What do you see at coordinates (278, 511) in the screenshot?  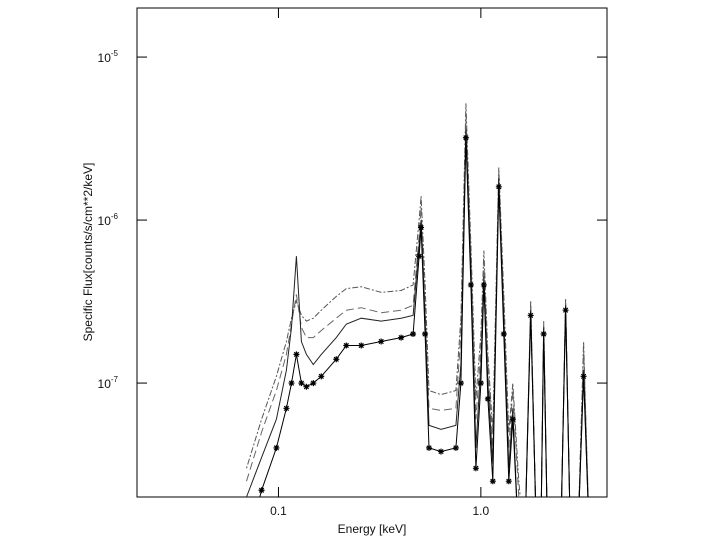 I see `x-tick-label: 0.1` at bounding box center [278, 511].